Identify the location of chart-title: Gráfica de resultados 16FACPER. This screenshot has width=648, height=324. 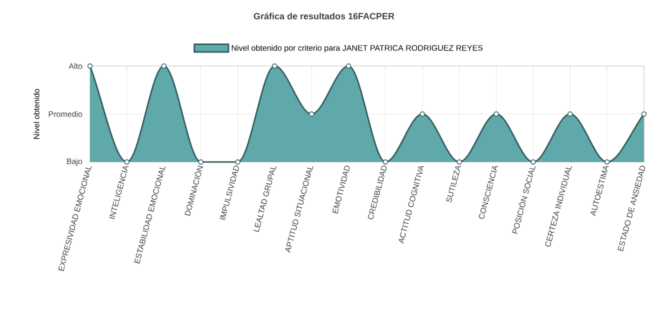
(324, 16).